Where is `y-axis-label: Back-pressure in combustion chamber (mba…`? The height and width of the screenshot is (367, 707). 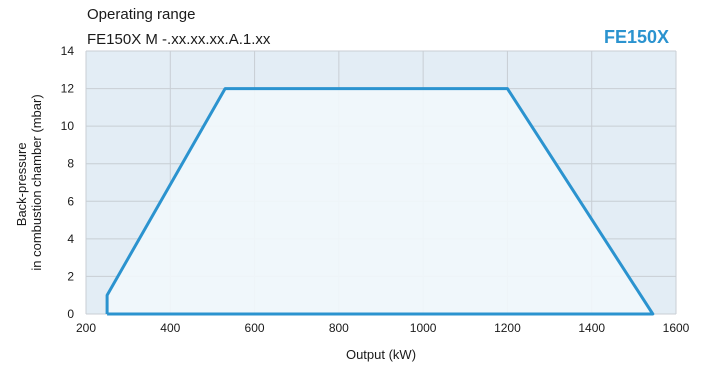
y-axis-label: Back-pressure in combustion chamber (mba… is located at coordinates (29, 182).